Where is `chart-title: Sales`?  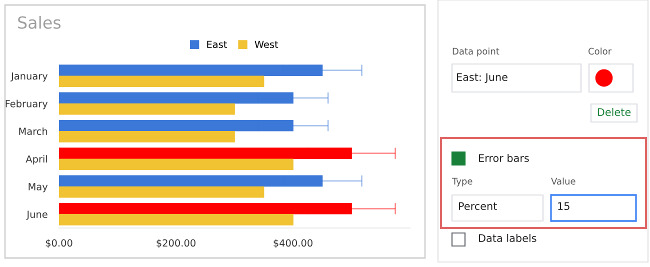
chart-title: Sales is located at coordinates (39, 22).